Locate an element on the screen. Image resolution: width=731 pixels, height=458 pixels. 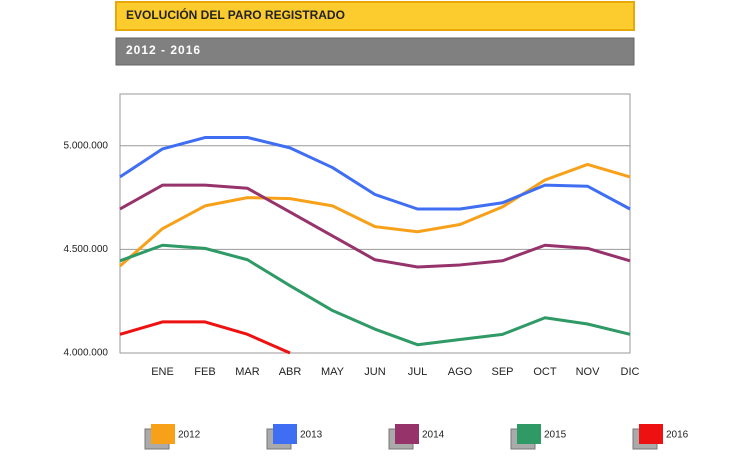
x-tick-label: JUN is located at coordinates (374, 372).